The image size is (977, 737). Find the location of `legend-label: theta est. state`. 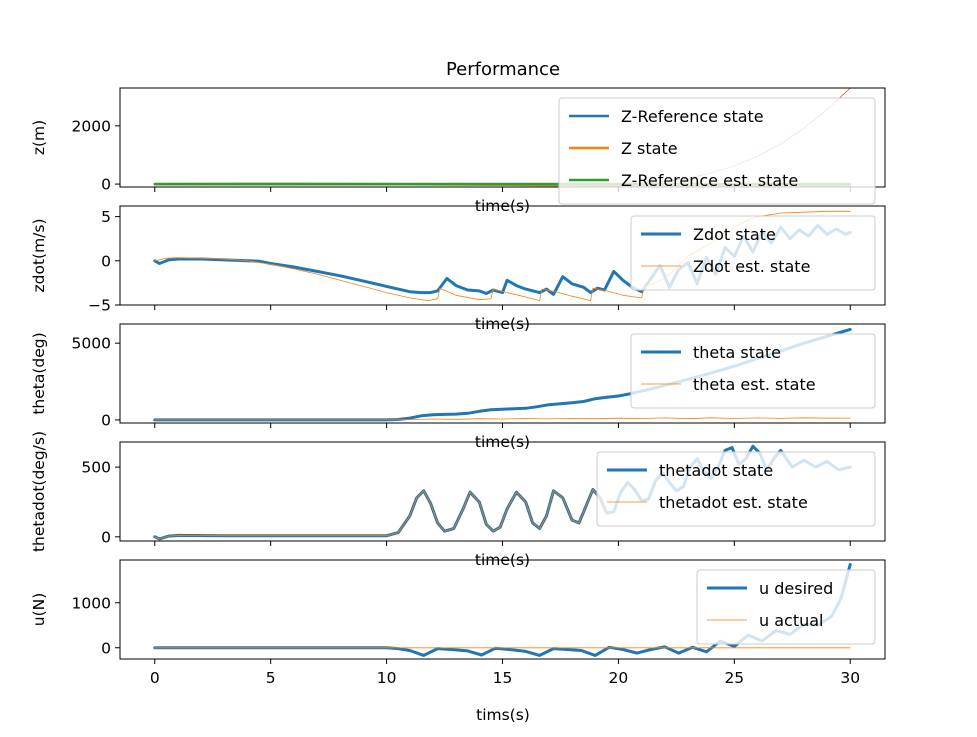

legend-label: theta est. state is located at coordinates (754, 384).